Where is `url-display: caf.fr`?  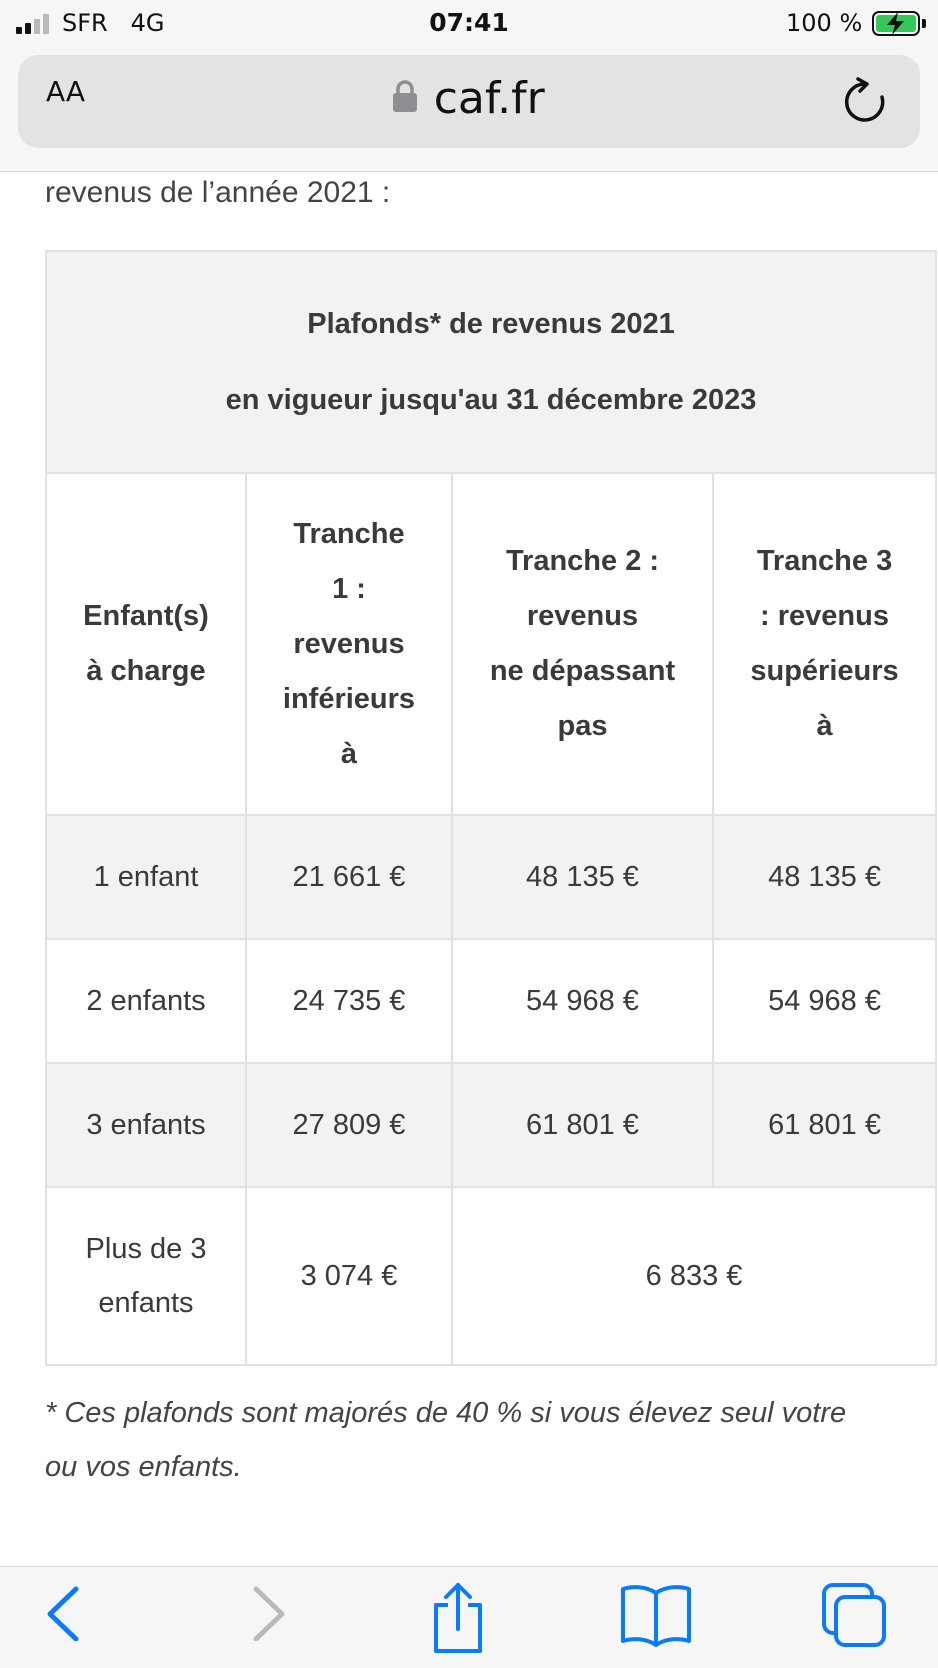
url-display: caf.fr is located at coordinates (469, 98).